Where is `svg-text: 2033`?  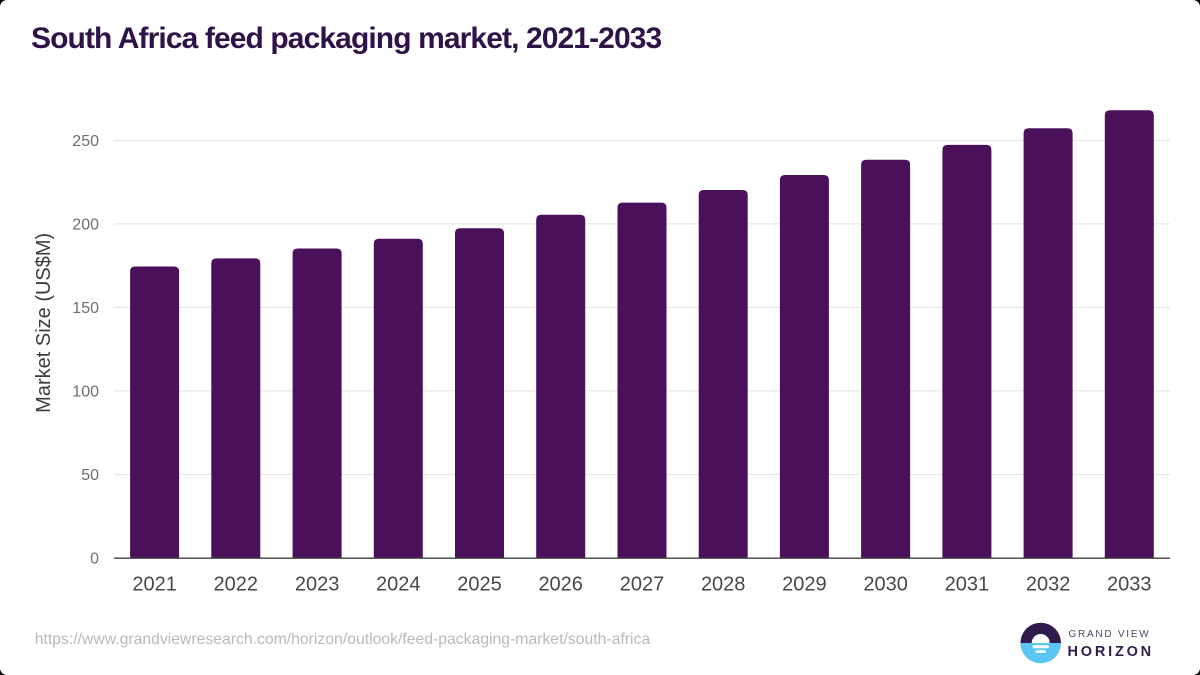
svg-text: 2033 is located at coordinates (1129, 585).